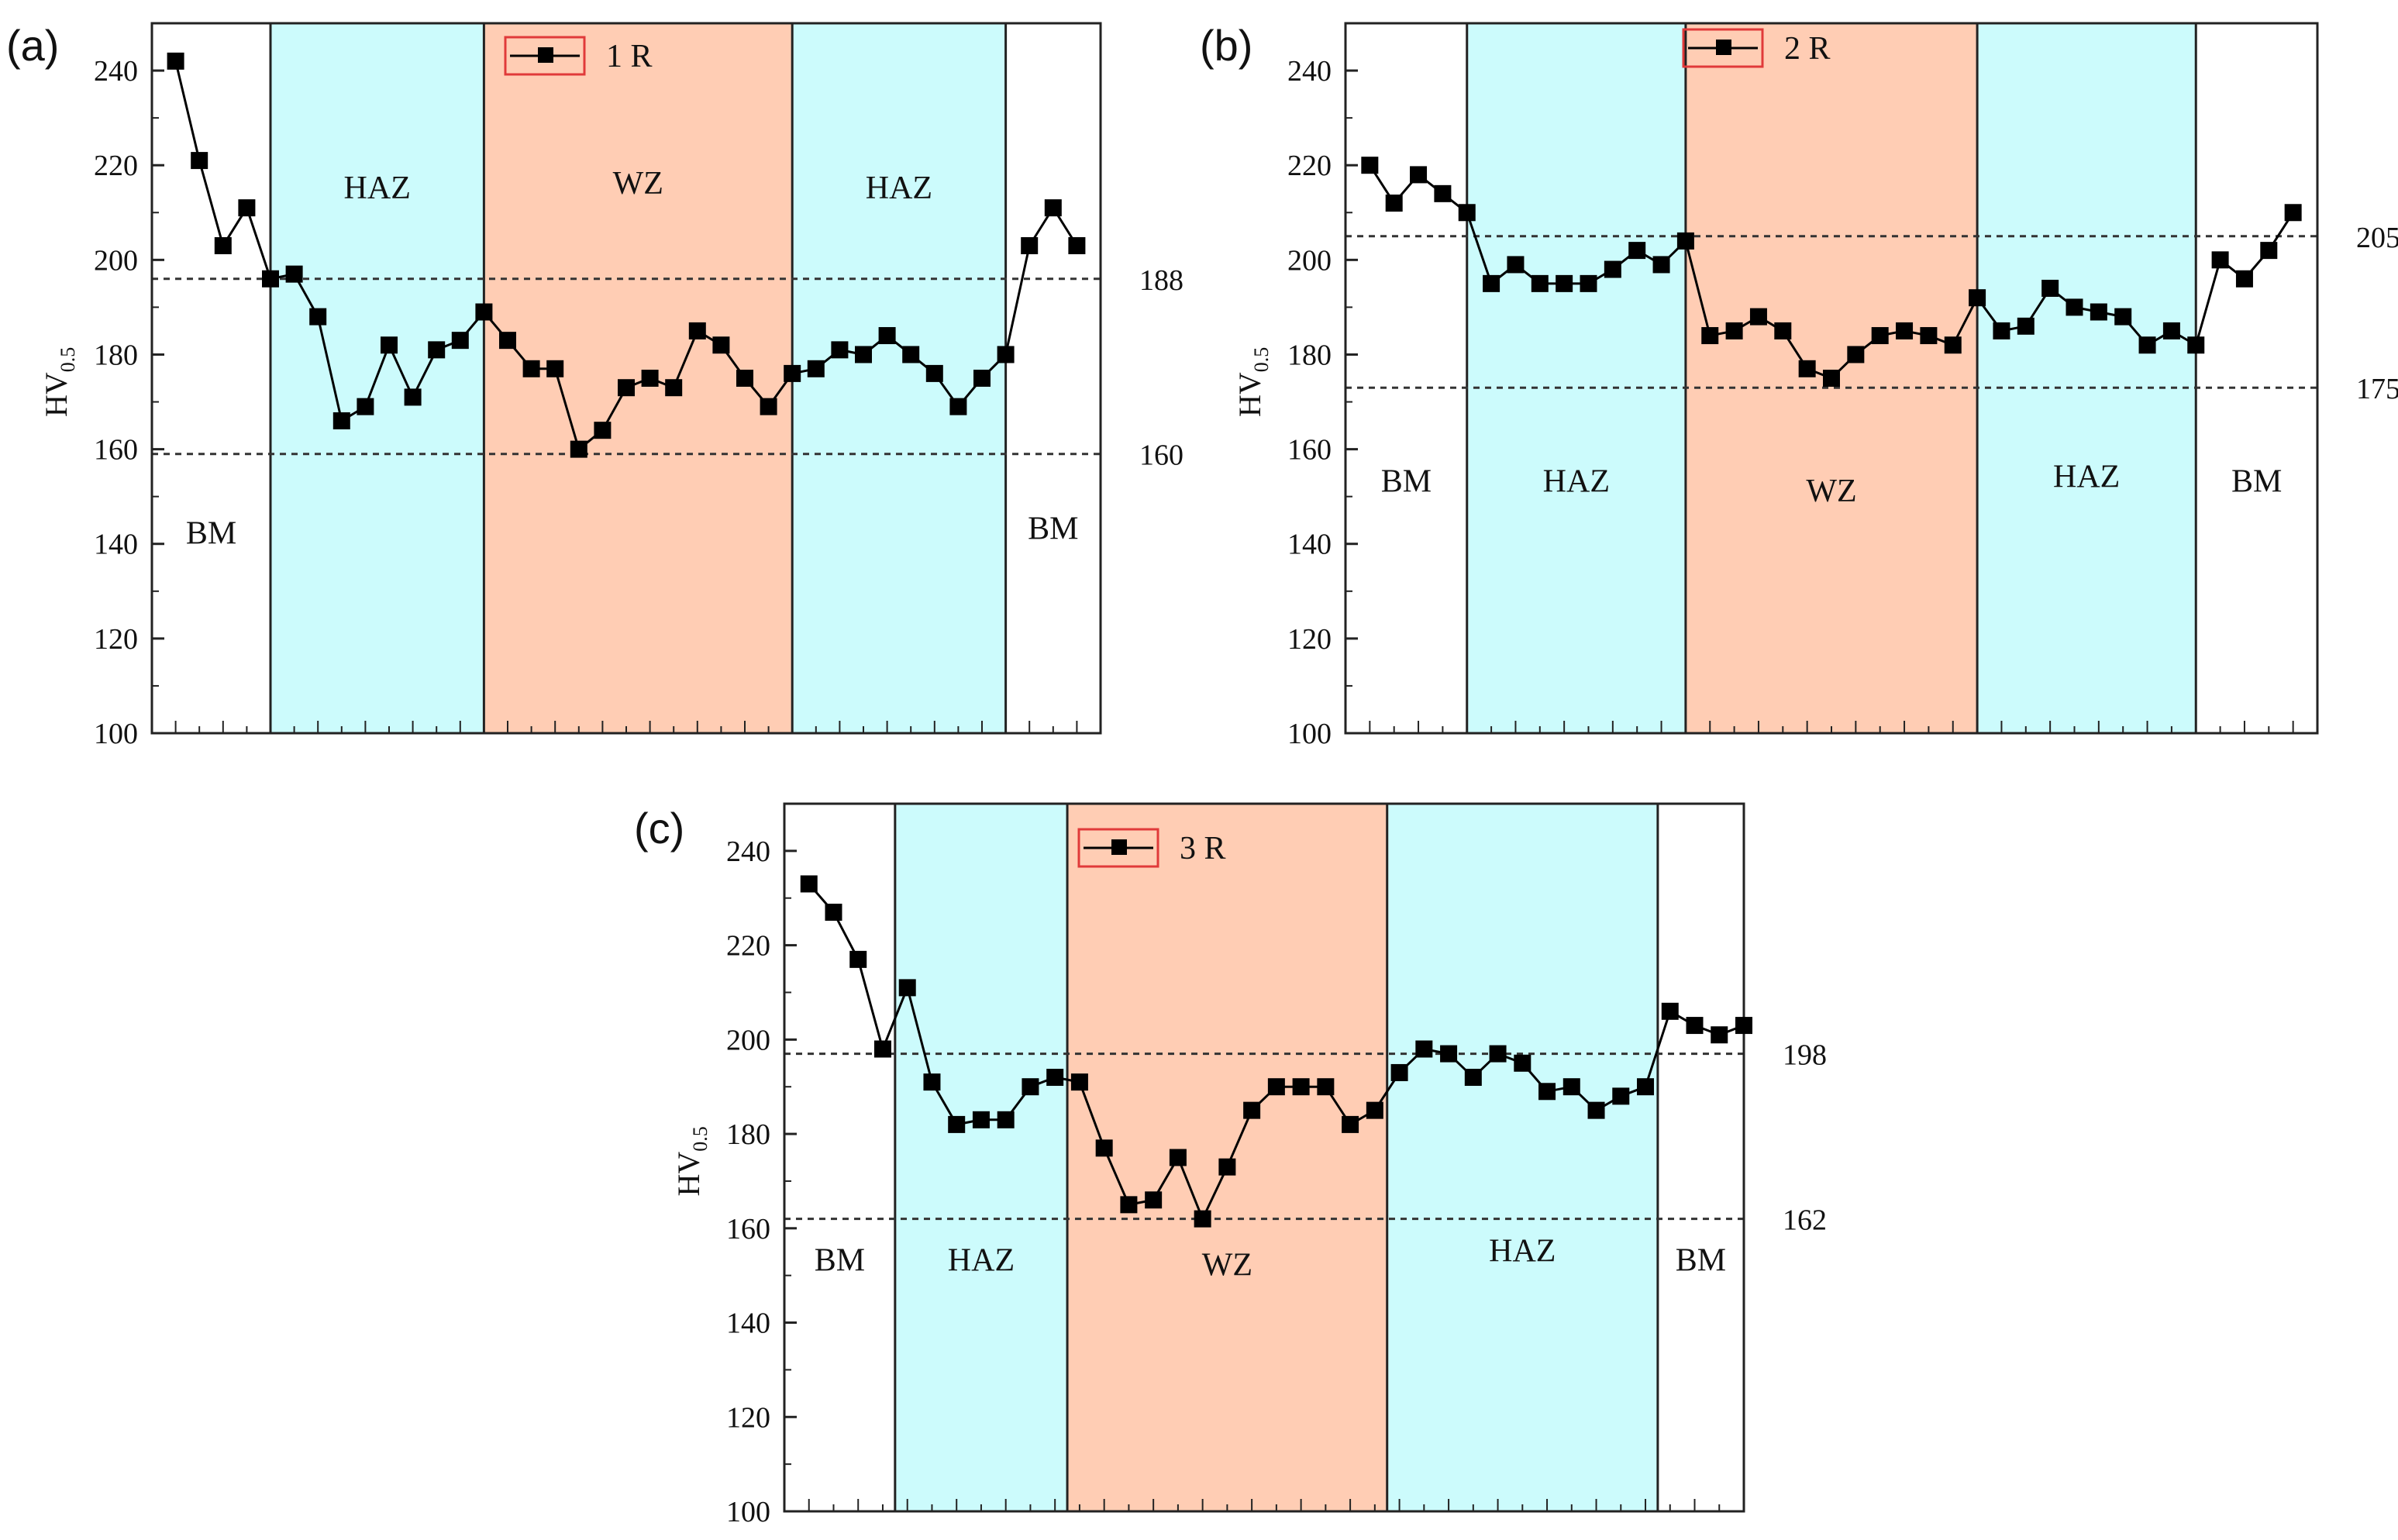 This screenshot has width=2398, height=1540. I want to click on zone-band-haz, so click(1576, 378).